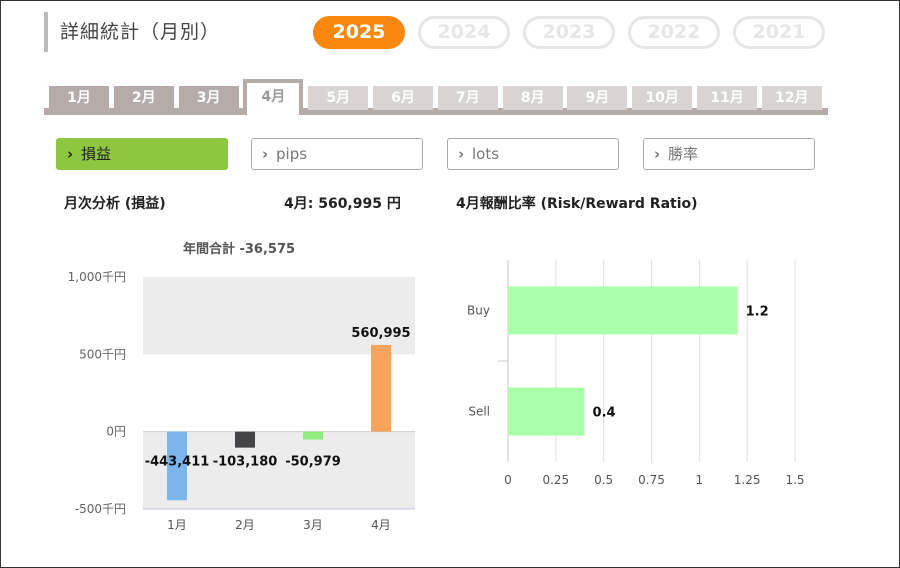 The width and height of the screenshot is (900, 568). What do you see at coordinates (623, 310) in the screenshot?
I see `bar-buy` at bounding box center [623, 310].